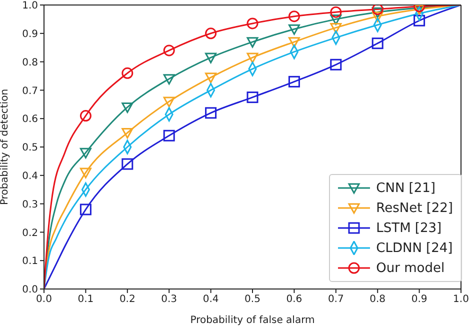 The height and width of the screenshot is (327, 474). I want to click on legend-label: LSTM [23], so click(409, 228).